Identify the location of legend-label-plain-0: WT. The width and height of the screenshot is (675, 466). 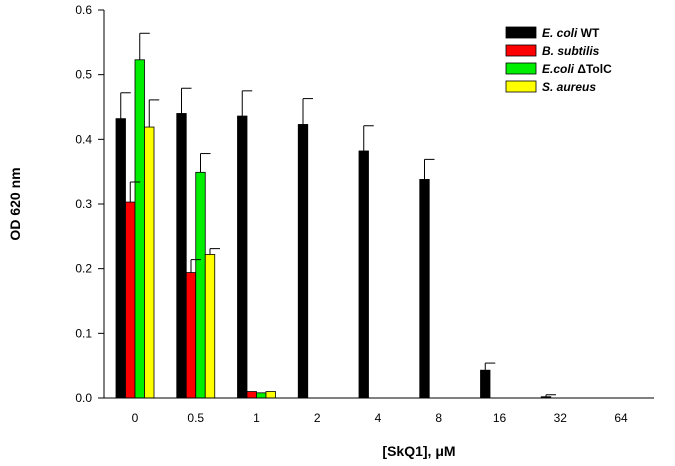
(588, 33).